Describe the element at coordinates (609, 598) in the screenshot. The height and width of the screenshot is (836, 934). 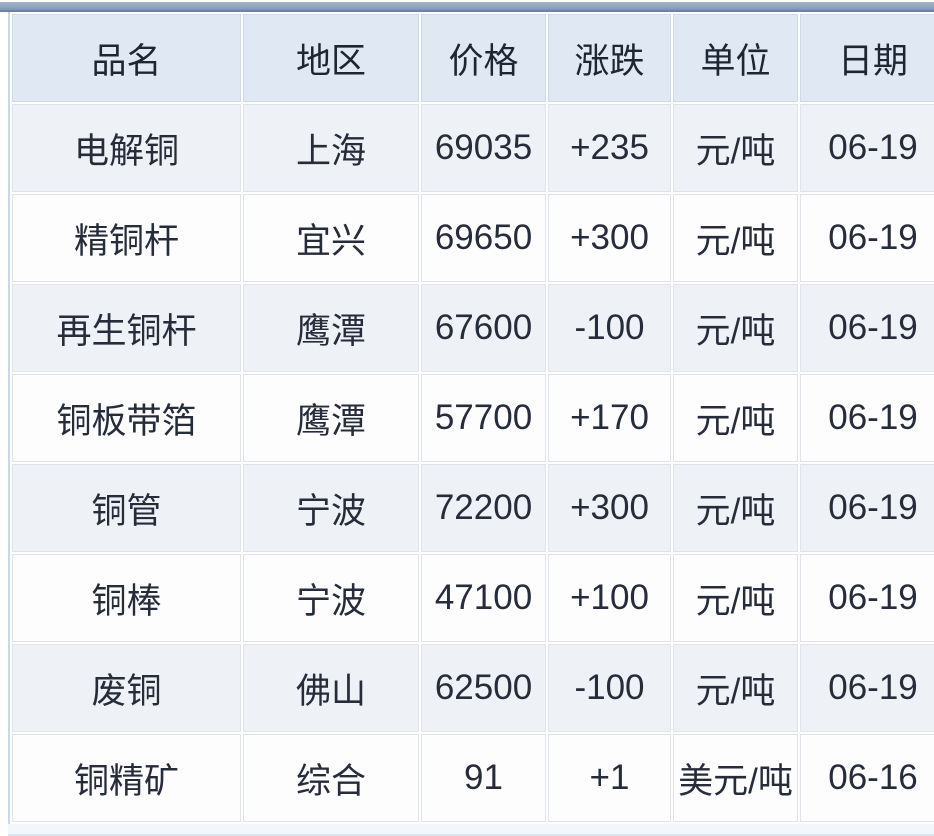
I see `cell-change: +100` at that location.